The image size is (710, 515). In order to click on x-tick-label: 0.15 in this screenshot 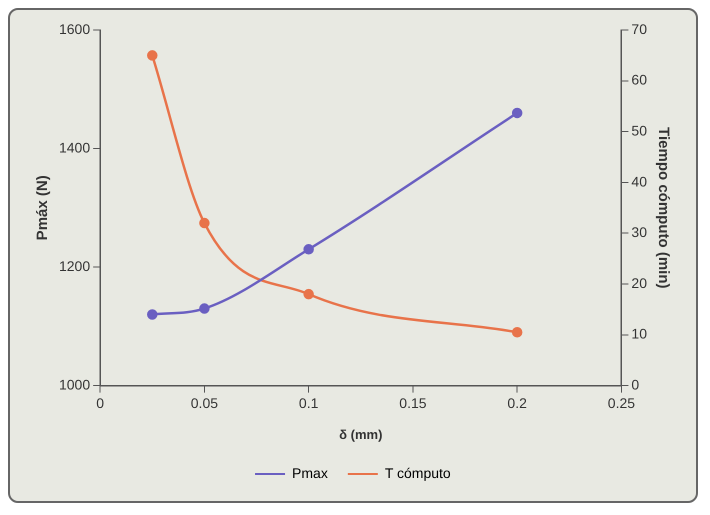, I will do `click(413, 402)`.